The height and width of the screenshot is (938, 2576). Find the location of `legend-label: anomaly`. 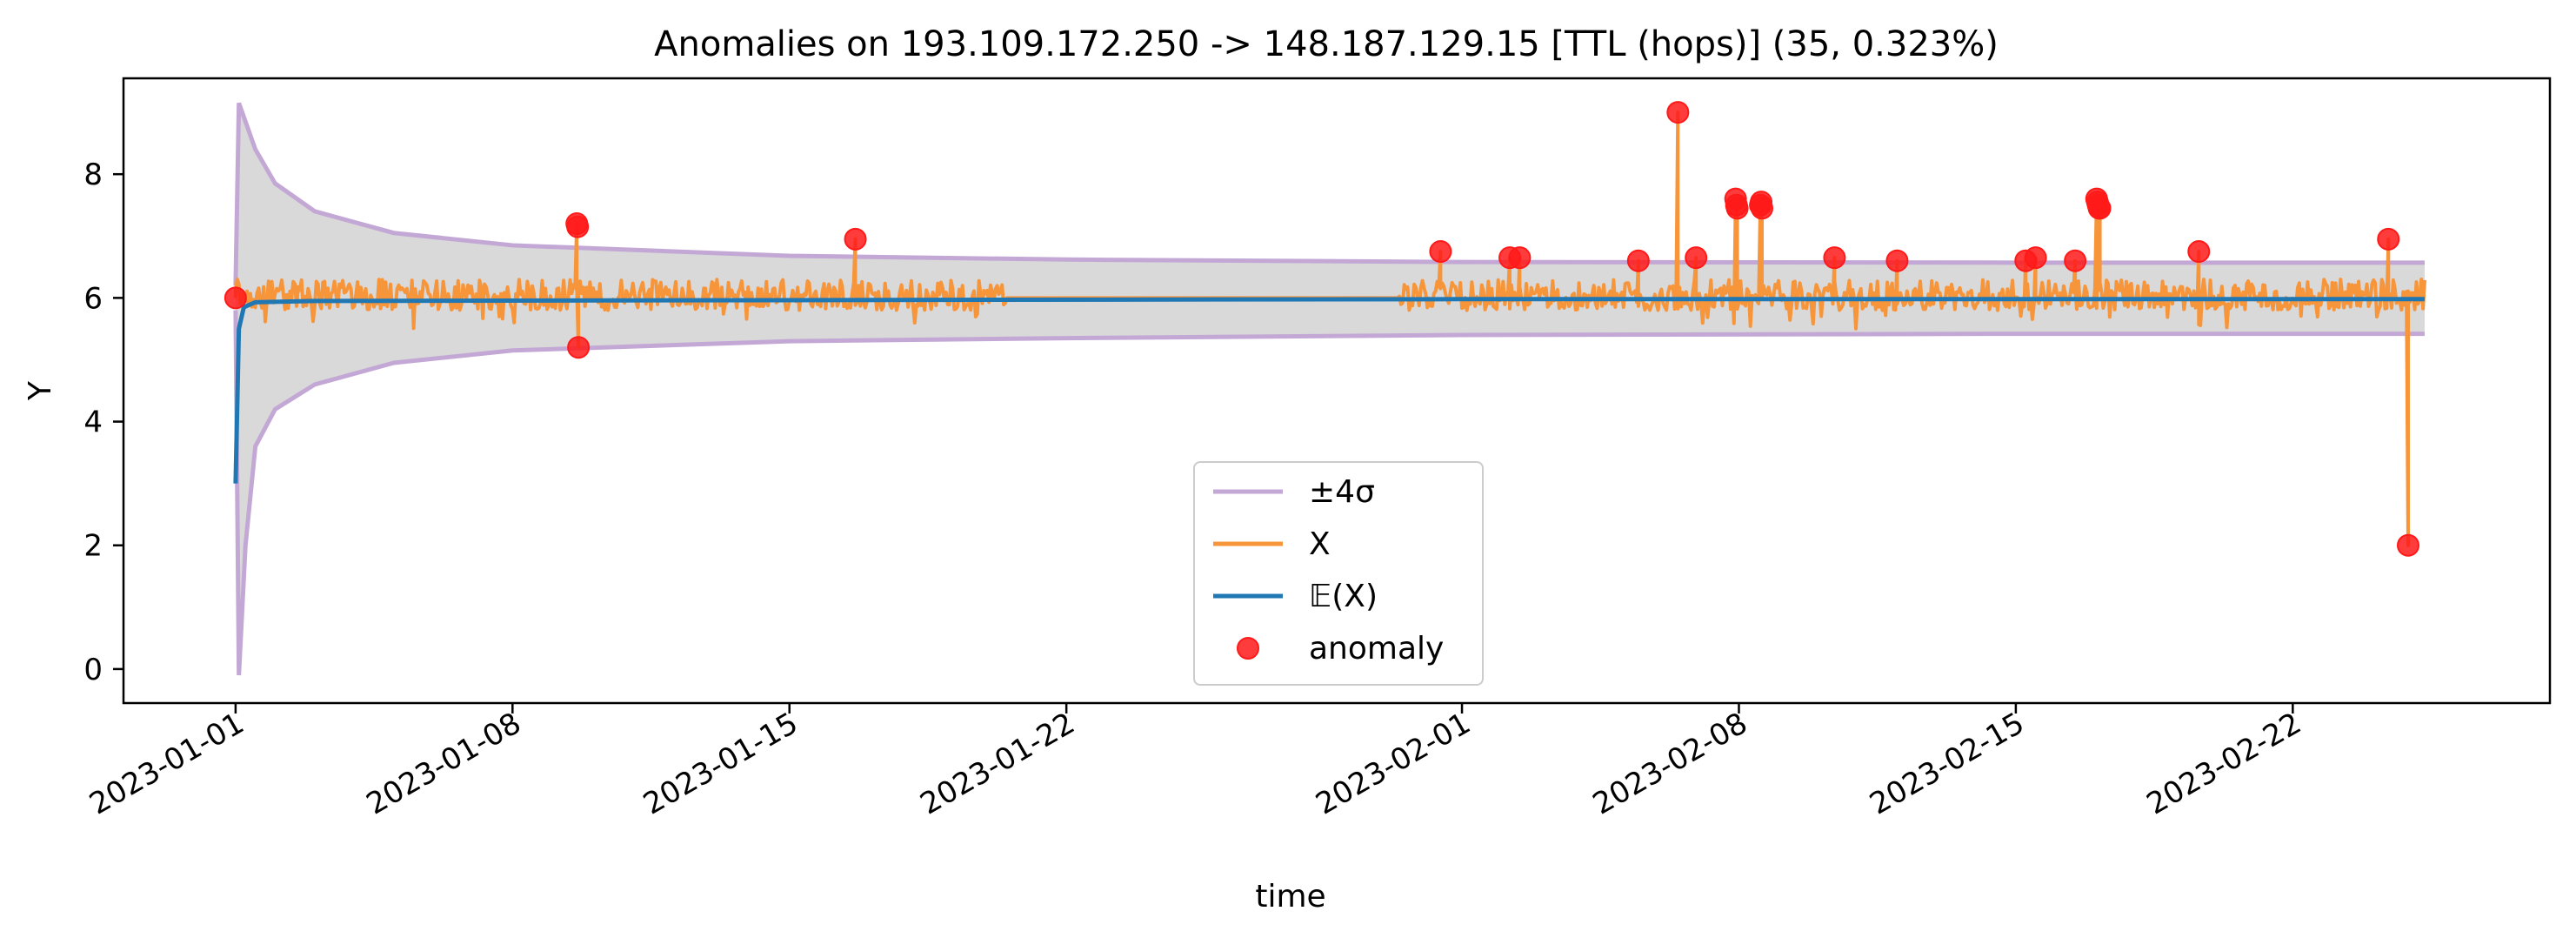

legend-label: anomaly is located at coordinates (1376, 649).